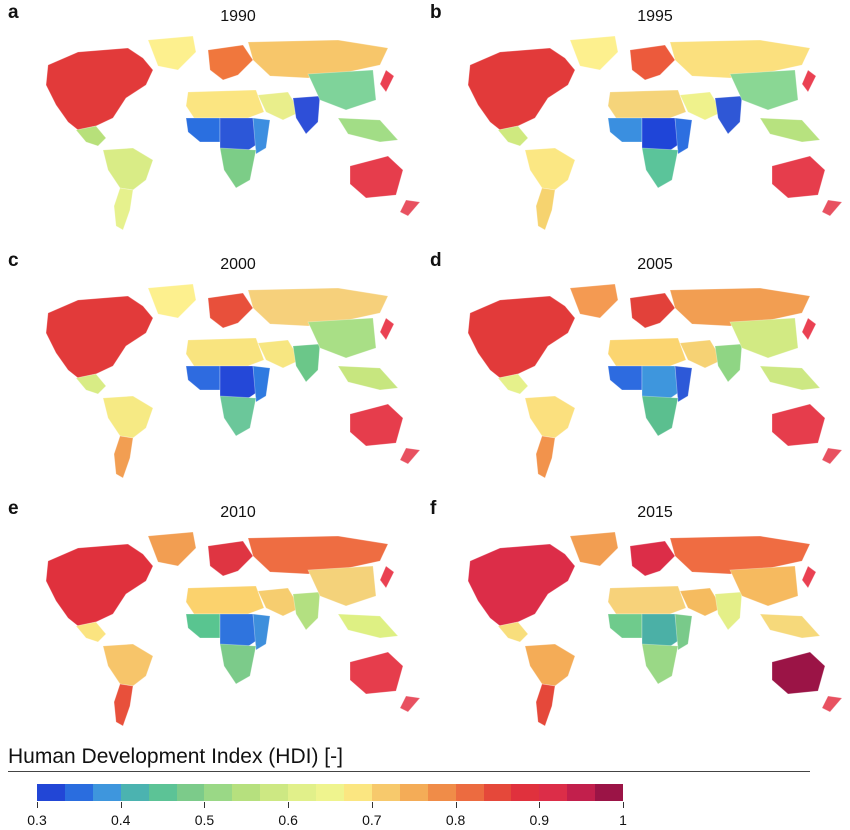  I want to click on hdi-colorbar, so click(330, 792).